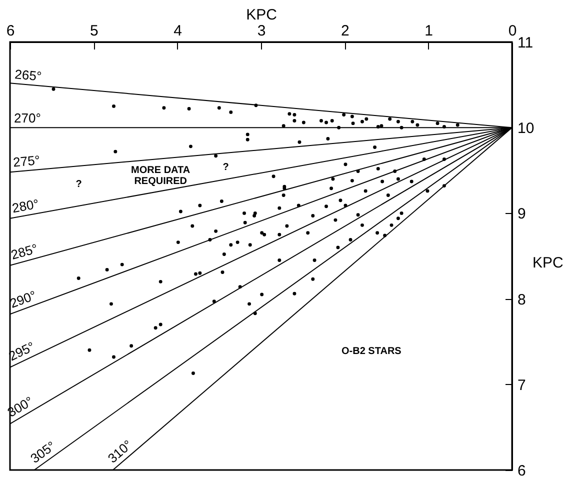 This screenshot has height=487, width=570. I want to click on text: 285°, so click(24, 251).